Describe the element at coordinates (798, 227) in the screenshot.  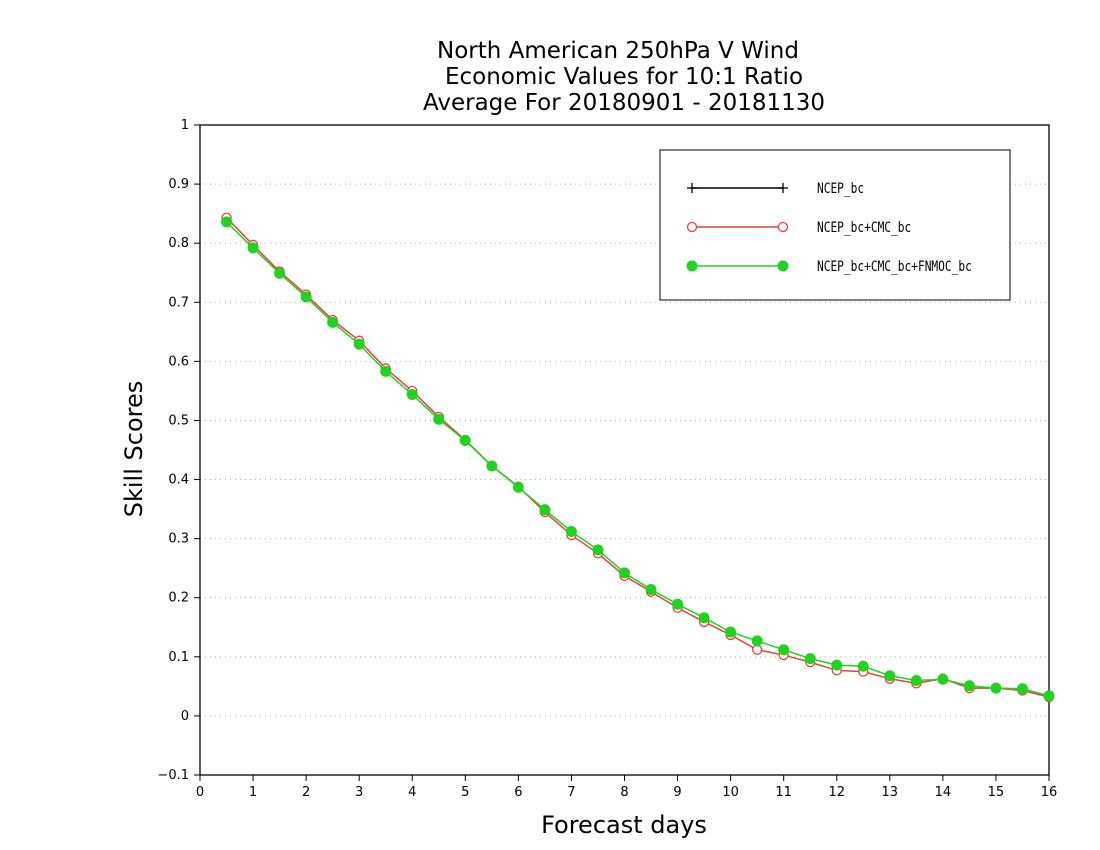
I see `legend-item: NCEP_bc+CMC_bc` at that location.